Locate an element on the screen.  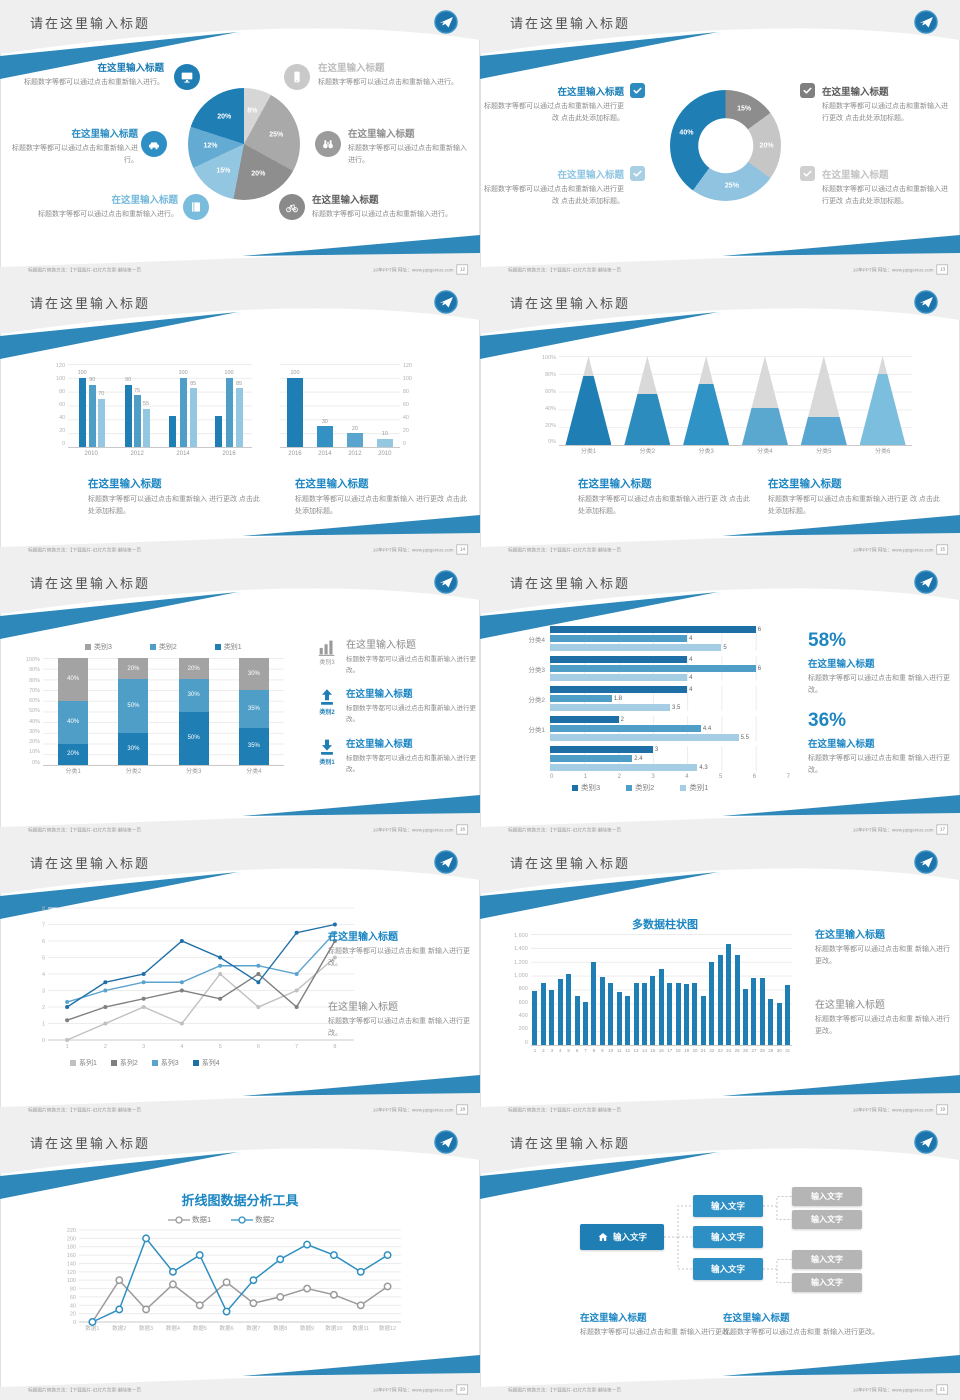
page-number: 19 is located at coordinates (942, 1109).